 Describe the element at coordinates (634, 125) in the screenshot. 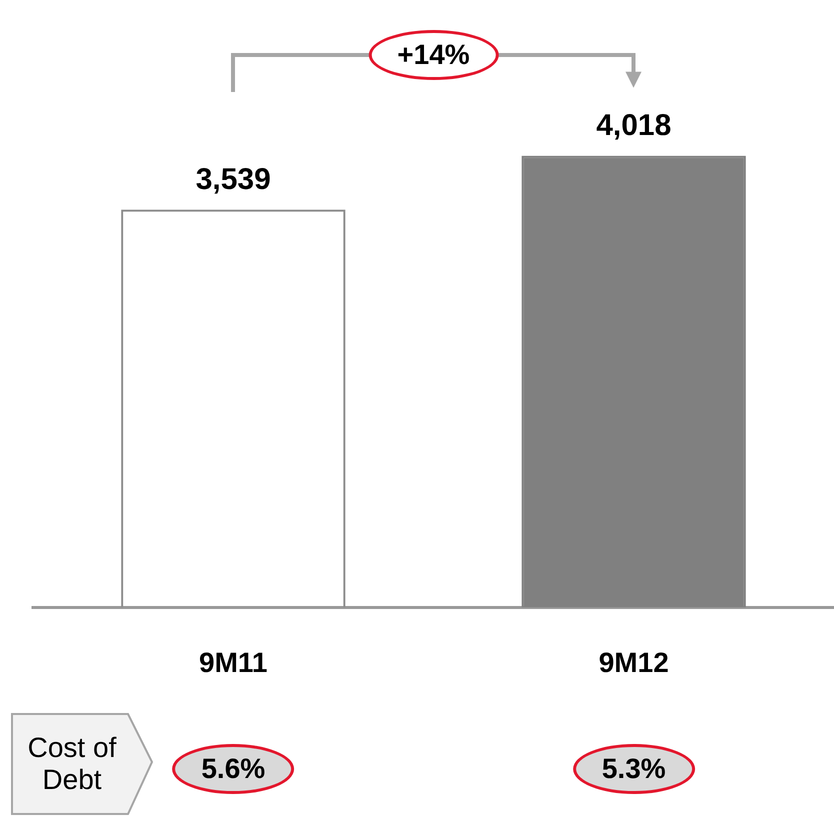

I see `data-label: 4,018` at that location.